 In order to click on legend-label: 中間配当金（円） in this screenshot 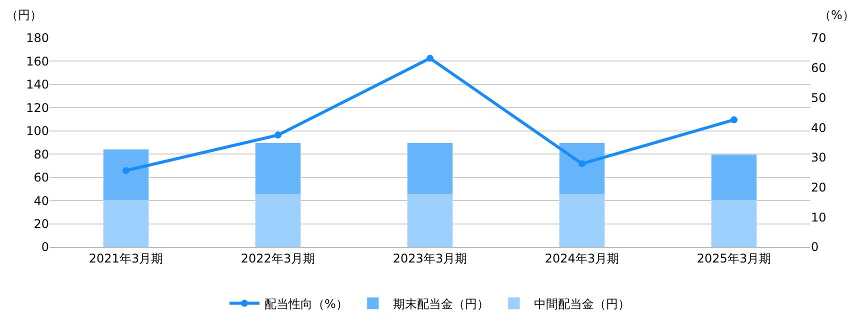, I will do `click(582, 303)`.